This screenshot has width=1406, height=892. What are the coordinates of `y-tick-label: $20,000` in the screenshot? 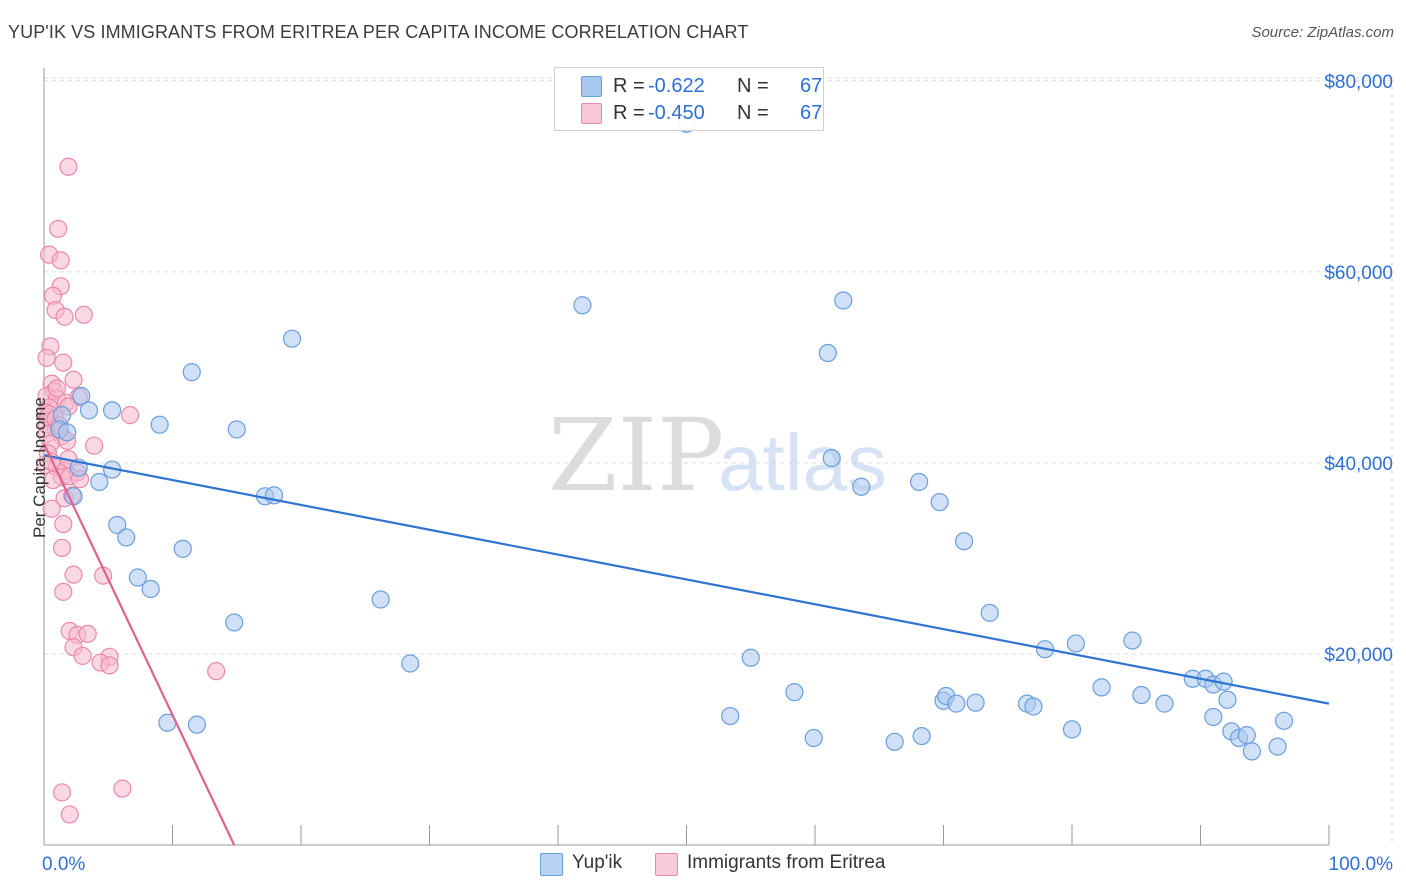 It's located at (1358, 655).